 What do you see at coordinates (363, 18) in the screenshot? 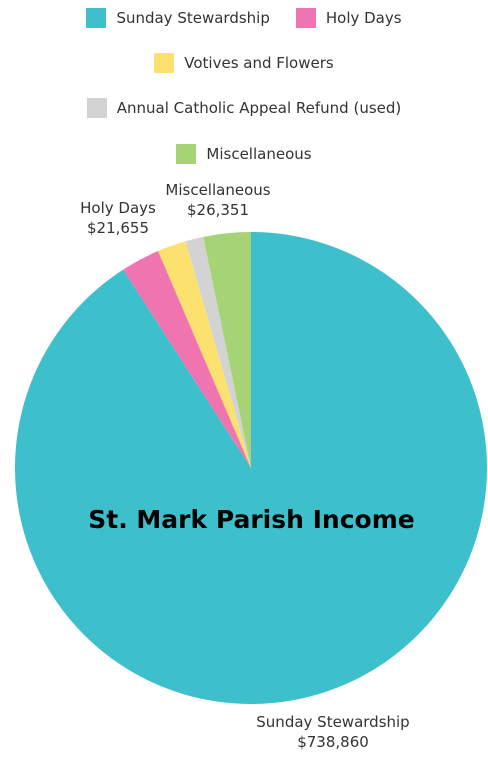
I see `legend-label: Holy Days` at bounding box center [363, 18].